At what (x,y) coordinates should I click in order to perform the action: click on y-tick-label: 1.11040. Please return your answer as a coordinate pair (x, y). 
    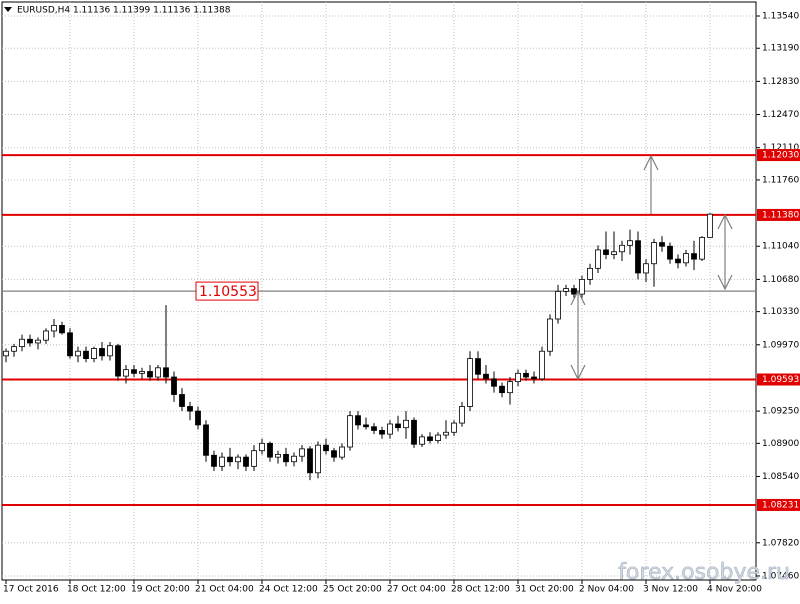
    Looking at the image, I should click on (780, 247).